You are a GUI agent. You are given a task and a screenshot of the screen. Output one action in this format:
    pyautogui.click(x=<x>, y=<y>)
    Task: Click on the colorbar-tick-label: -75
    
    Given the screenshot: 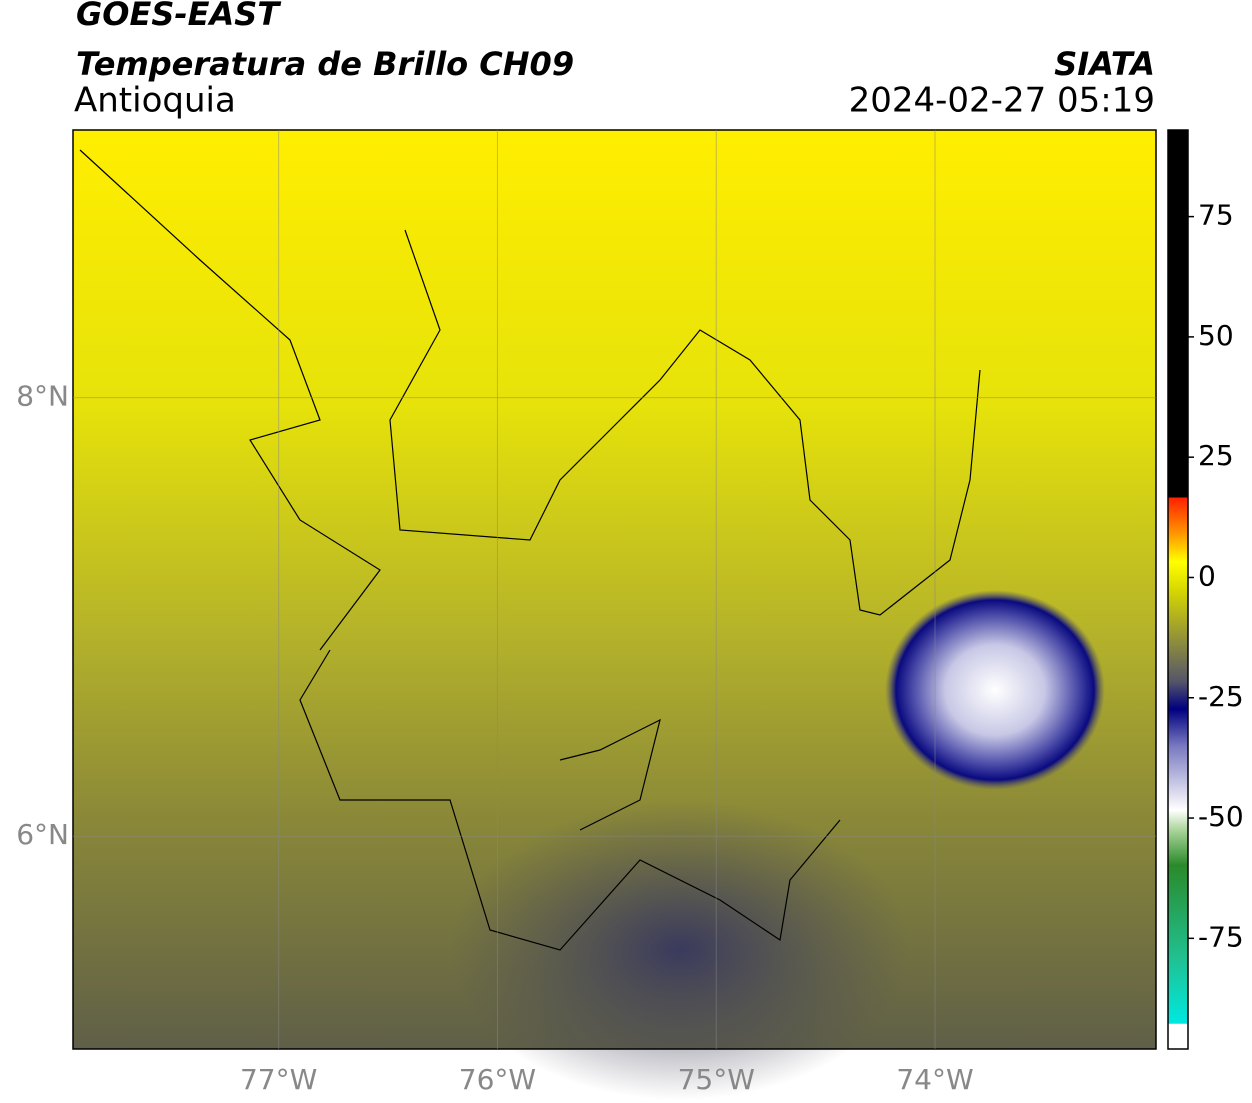 What is the action you would take?
    pyautogui.click(x=1221, y=936)
    